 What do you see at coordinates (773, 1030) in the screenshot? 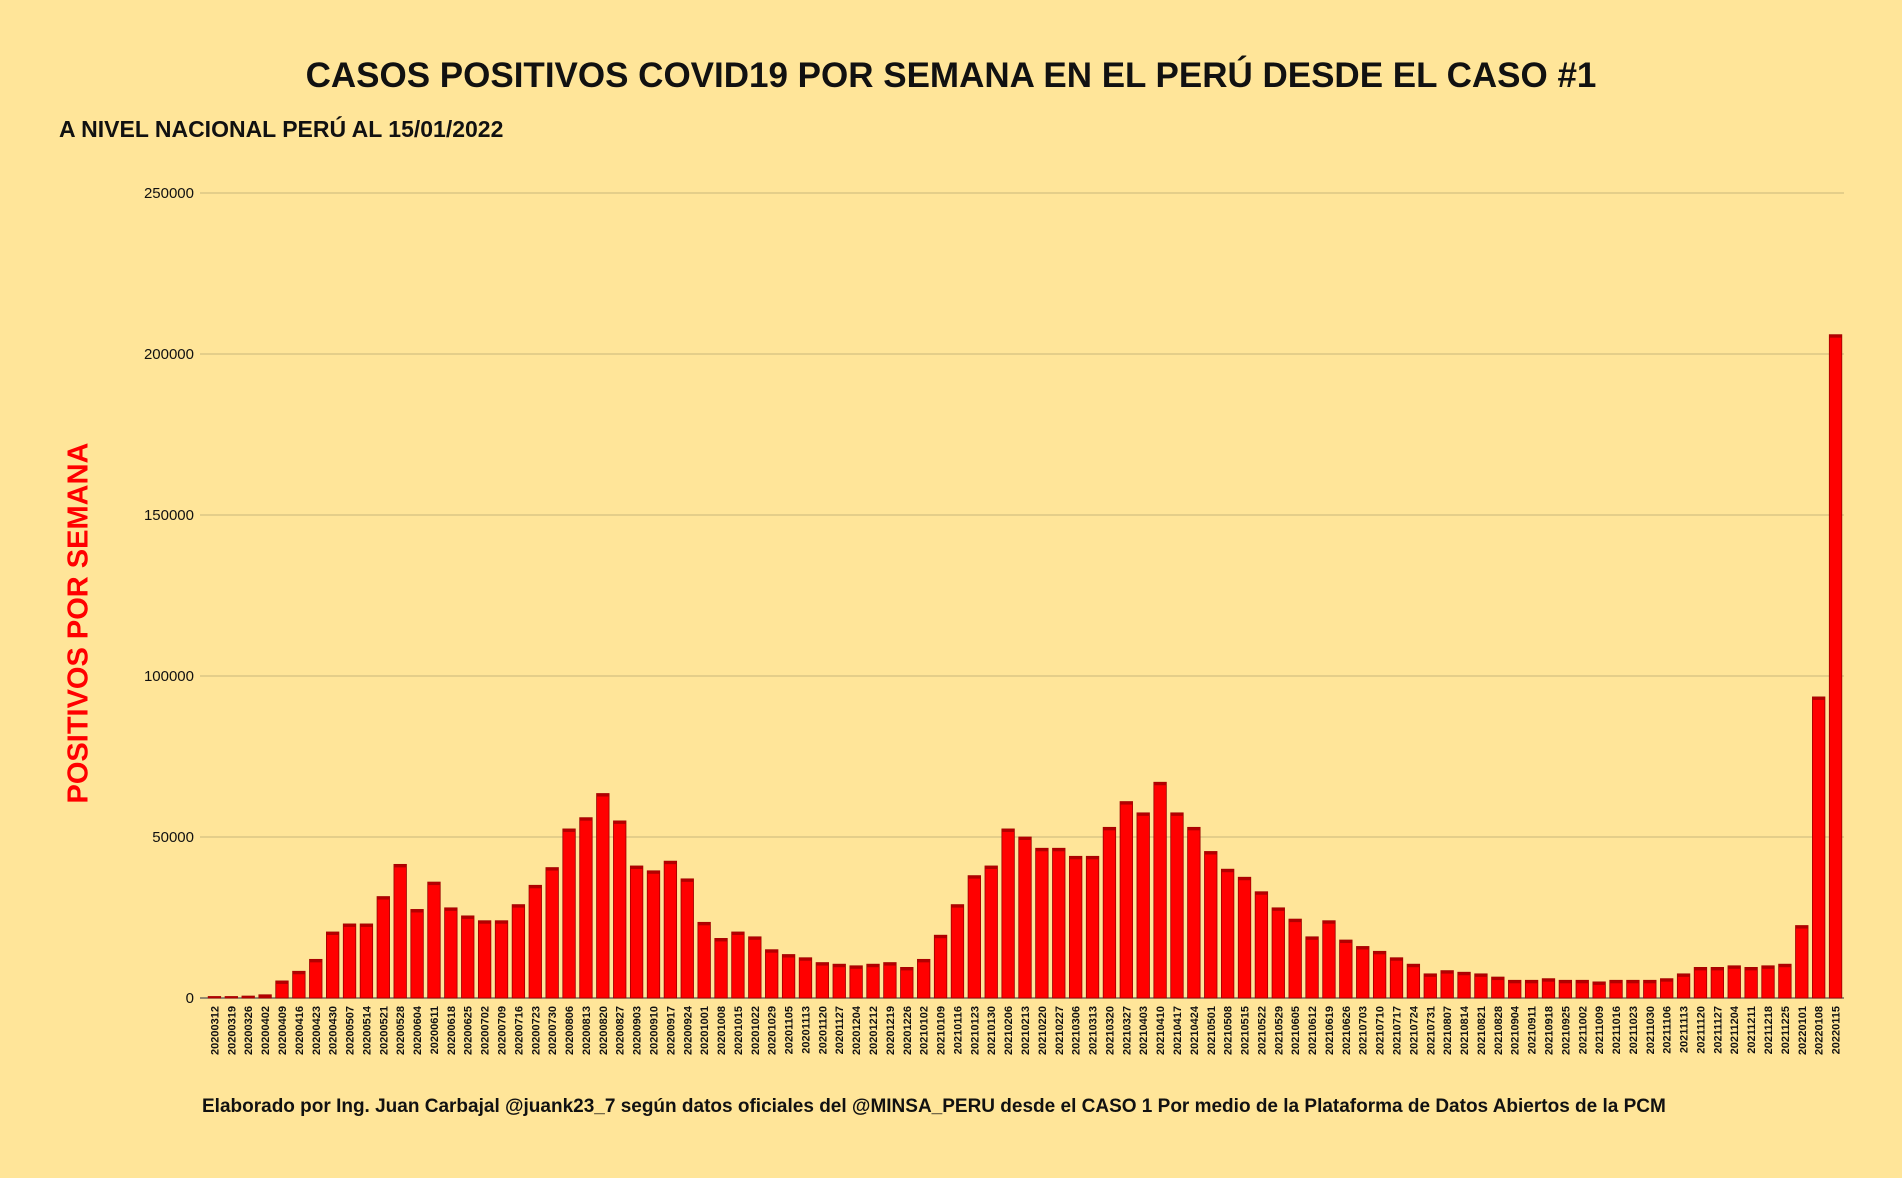
I see `x-tick-label: 20201029` at bounding box center [773, 1030].